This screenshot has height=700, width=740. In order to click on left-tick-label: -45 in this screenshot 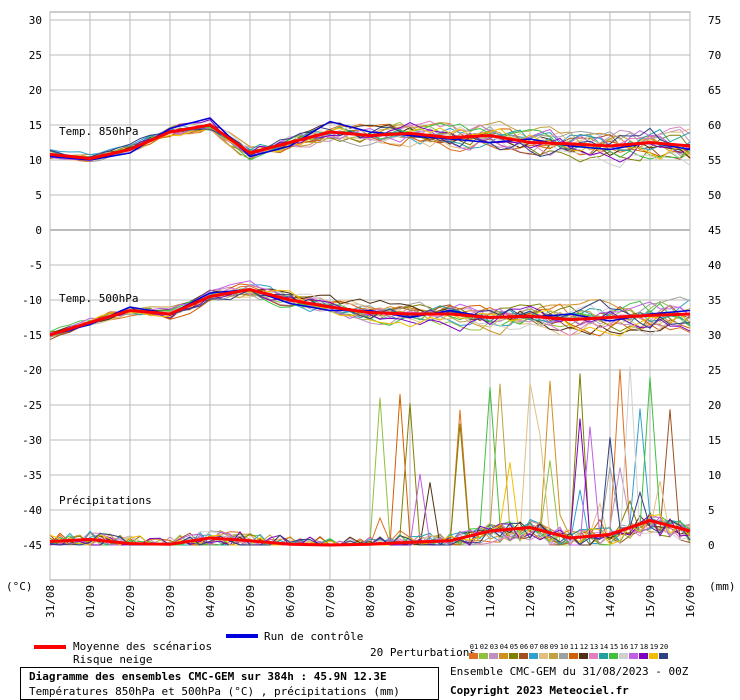, I will do `click(32, 545)`.